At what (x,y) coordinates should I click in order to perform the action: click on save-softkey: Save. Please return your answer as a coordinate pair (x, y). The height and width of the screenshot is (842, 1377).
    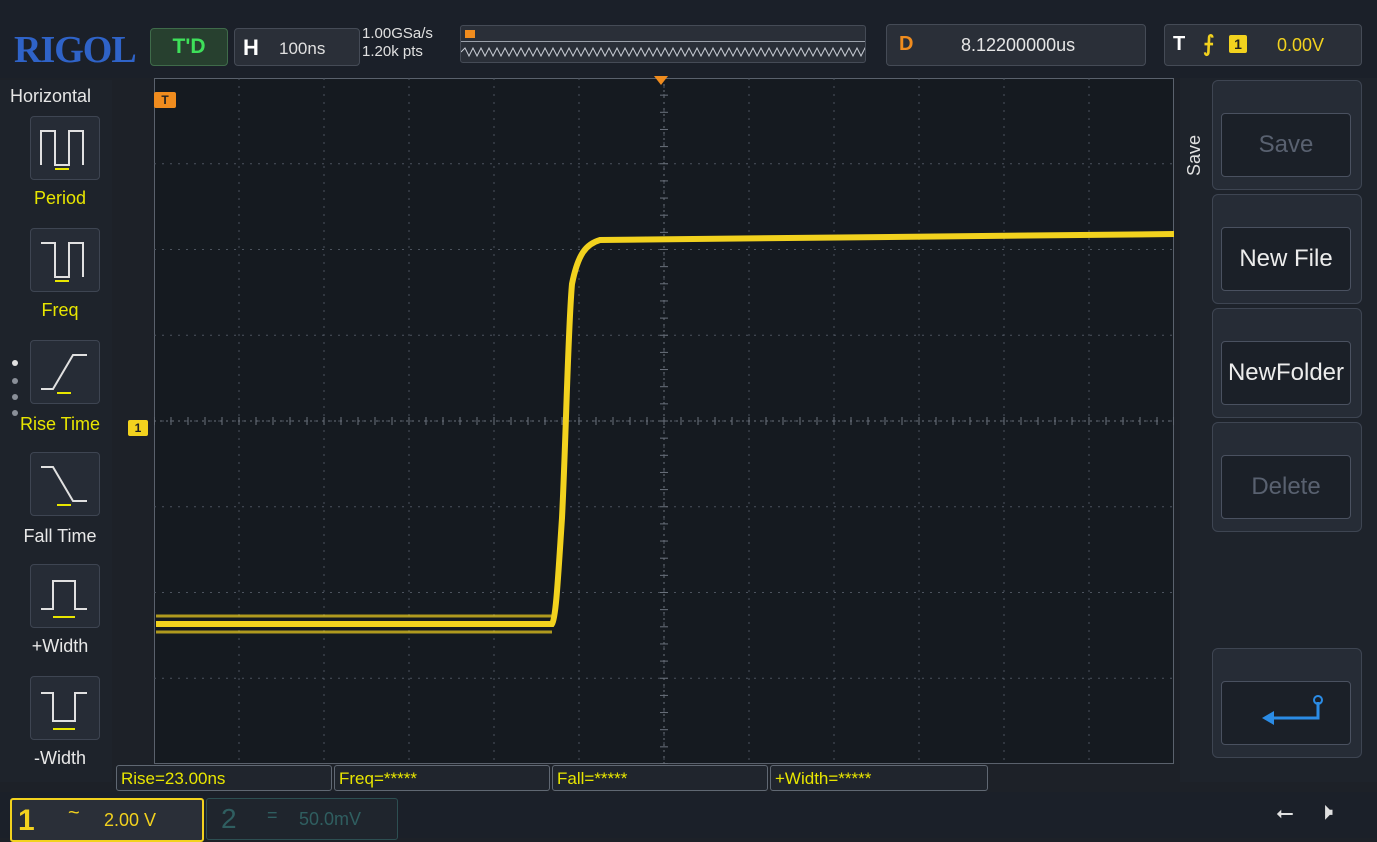
    Looking at the image, I should click on (1287, 135).